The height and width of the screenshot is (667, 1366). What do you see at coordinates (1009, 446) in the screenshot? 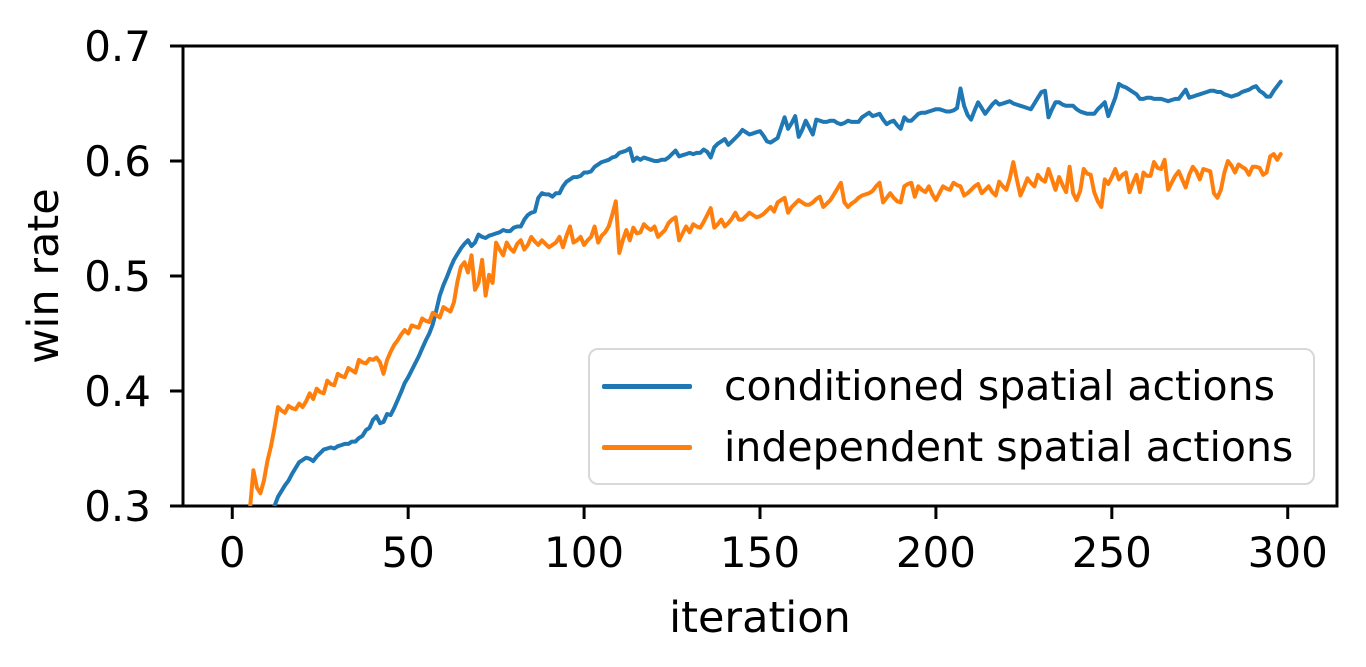
I see `legend-label: independent spatial actions` at bounding box center [1009, 446].